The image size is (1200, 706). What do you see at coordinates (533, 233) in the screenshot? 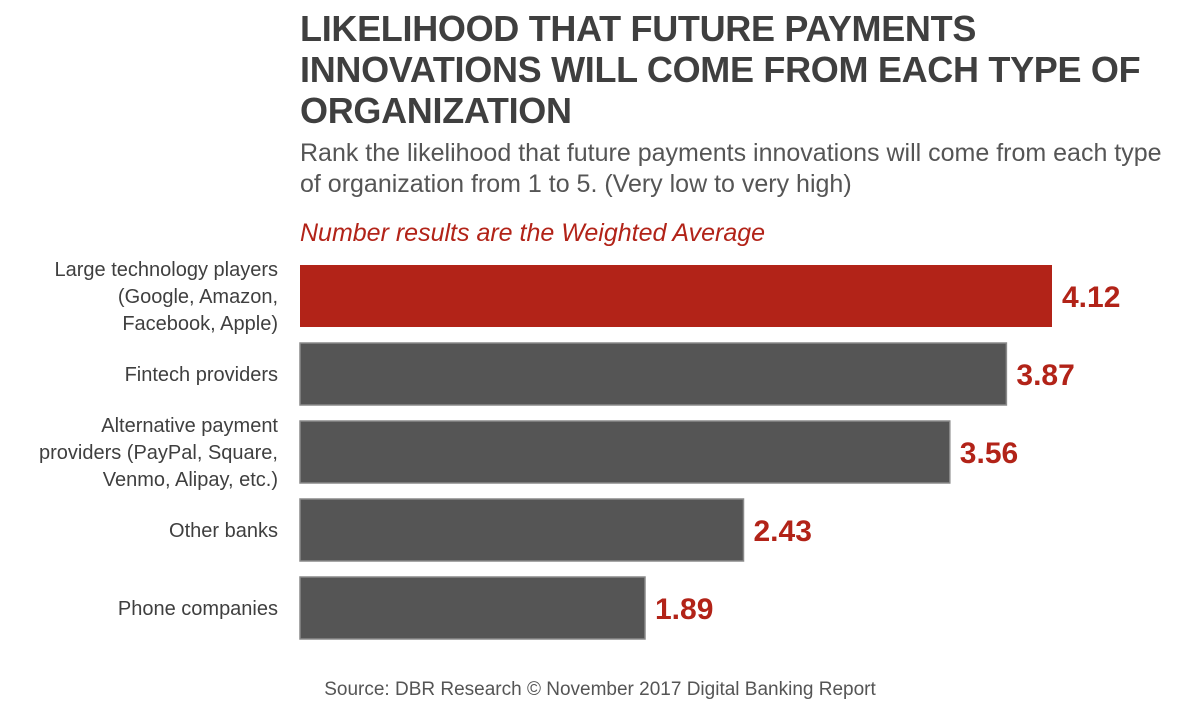
I see `chart-note: Number results are the Weighted Average` at bounding box center [533, 233].